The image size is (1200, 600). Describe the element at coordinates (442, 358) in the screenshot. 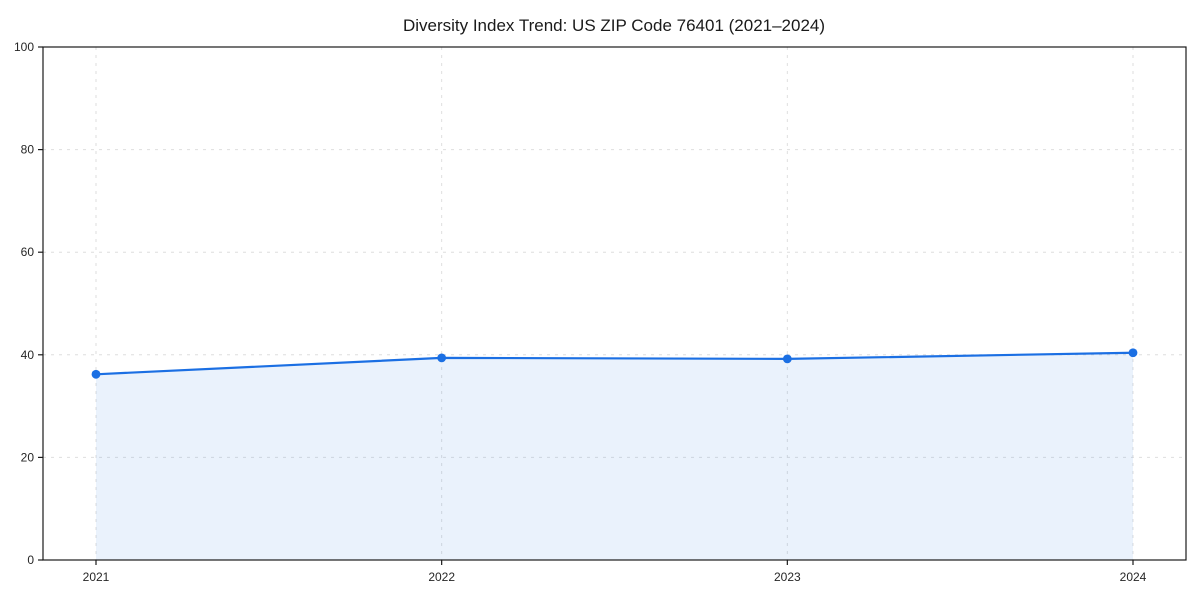

I see `data-point-2022` at that location.